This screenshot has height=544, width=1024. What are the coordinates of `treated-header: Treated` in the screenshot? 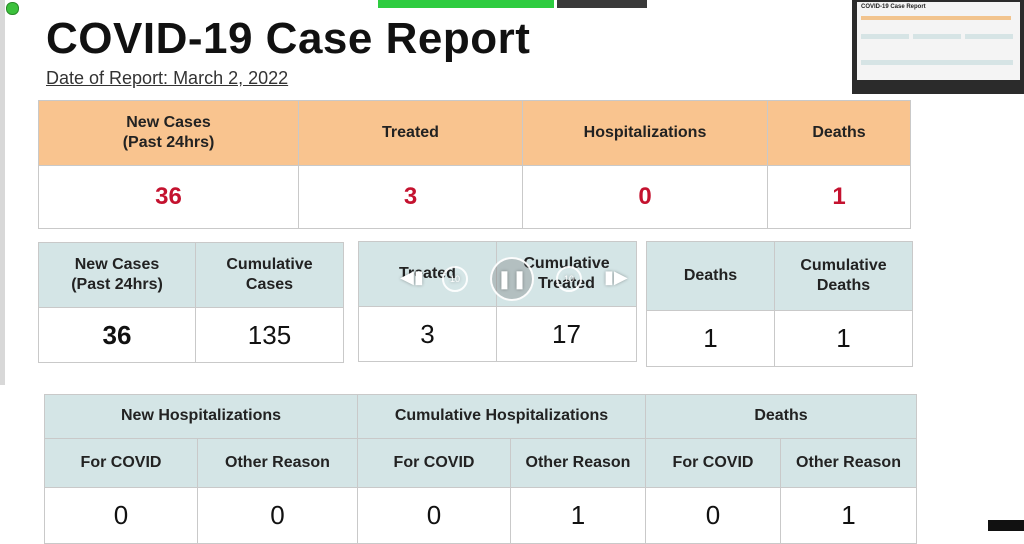 It's located at (427, 274).